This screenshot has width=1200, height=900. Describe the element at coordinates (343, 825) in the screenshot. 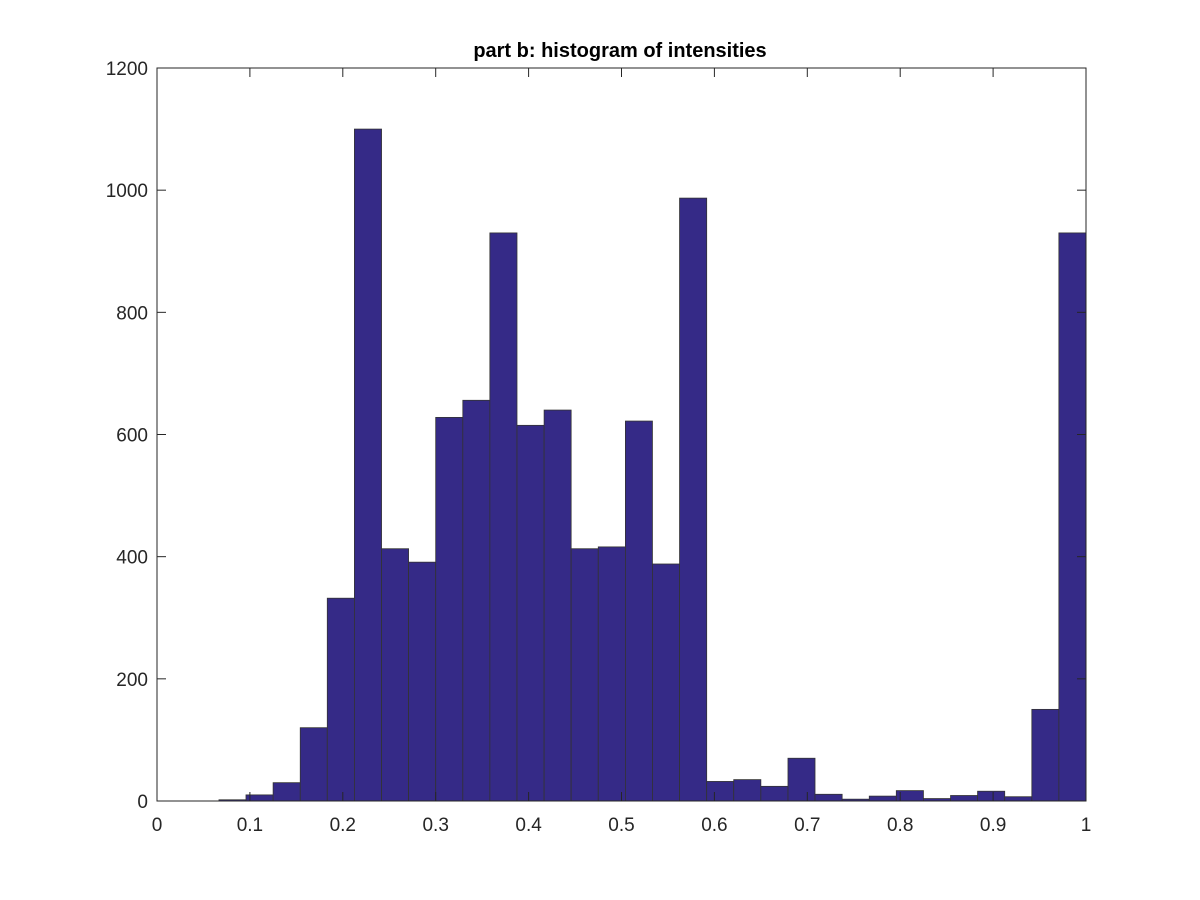

I see `x-tick-label: 0.2` at that location.